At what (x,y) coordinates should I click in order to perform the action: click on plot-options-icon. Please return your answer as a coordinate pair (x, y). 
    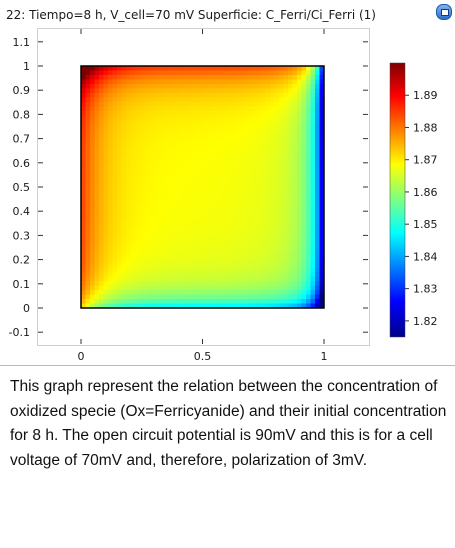
    Looking at the image, I should click on (444, 12).